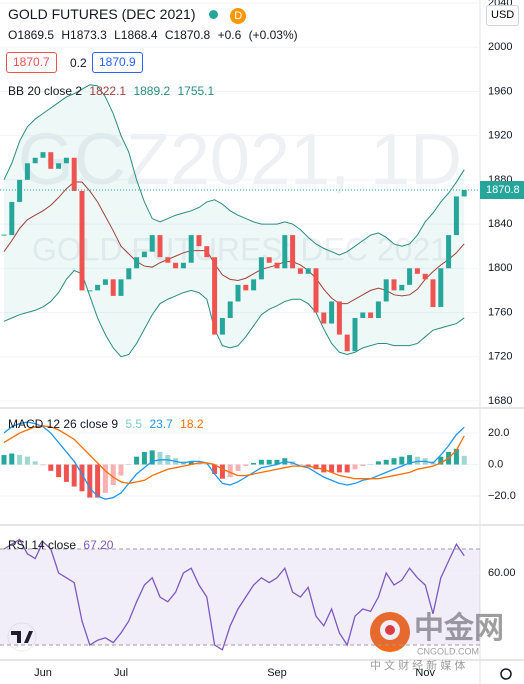 This screenshot has height=684, width=524. What do you see at coordinates (500, 401) in the screenshot?
I see `y-tick-label: 1680` at bounding box center [500, 401].